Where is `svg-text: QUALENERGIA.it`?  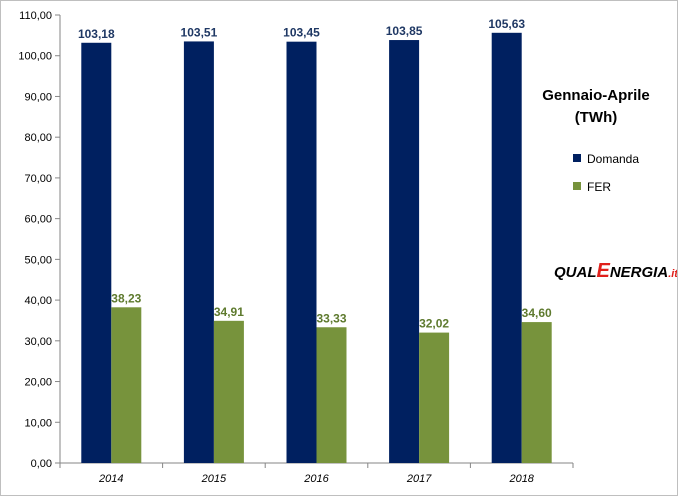
svg-text: QUALENERGIA.it is located at coordinates (615, 271).